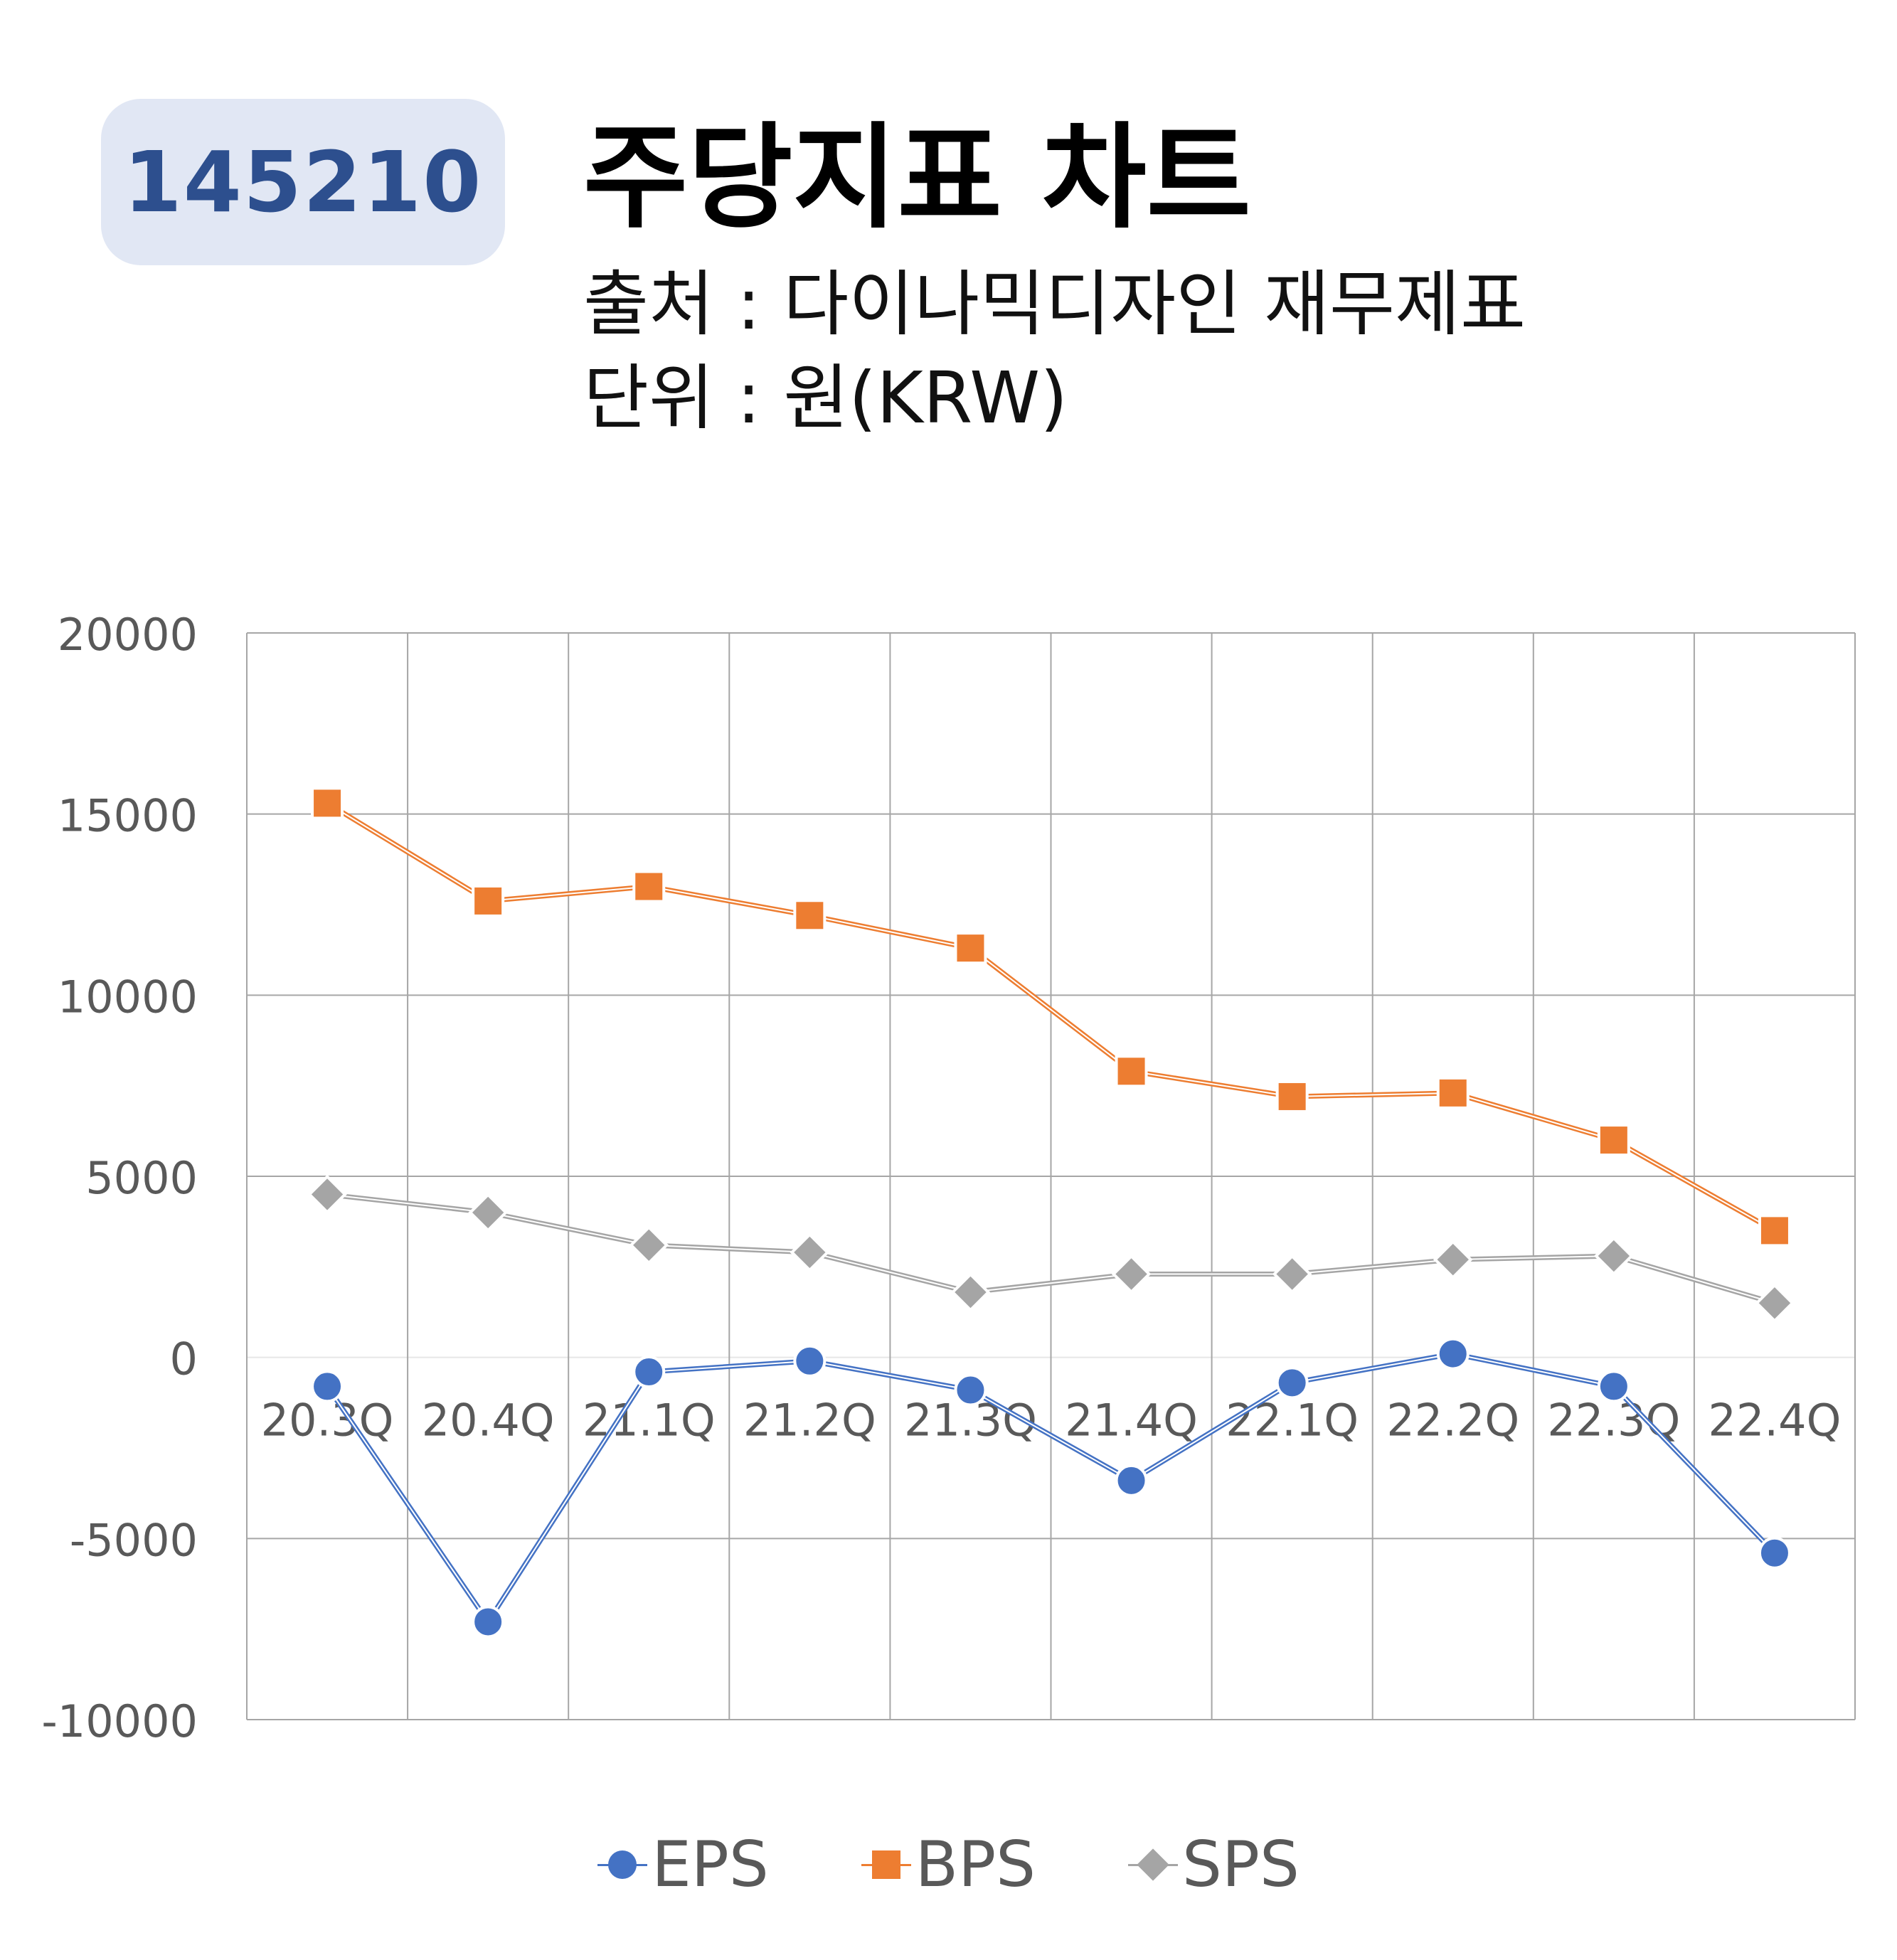 This screenshot has width=1897, height=1960. What do you see at coordinates (1054, 304) in the screenshot?
I see `source-text: 출처 : 다이나믹디자인 재무제표` at bounding box center [1054, 304].